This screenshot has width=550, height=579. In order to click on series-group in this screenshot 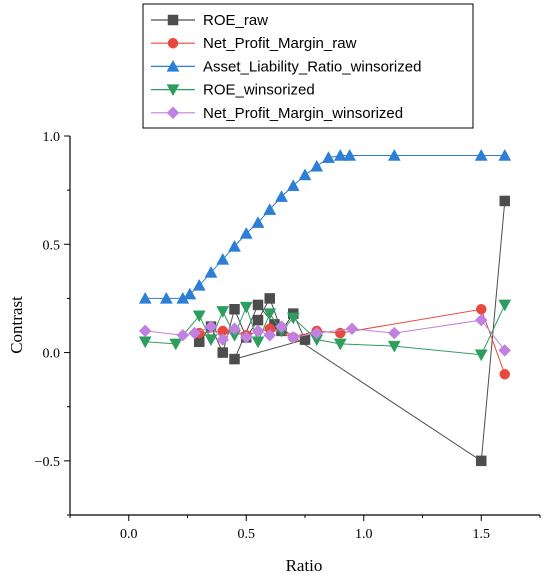, I will do `click(325, 335)`.